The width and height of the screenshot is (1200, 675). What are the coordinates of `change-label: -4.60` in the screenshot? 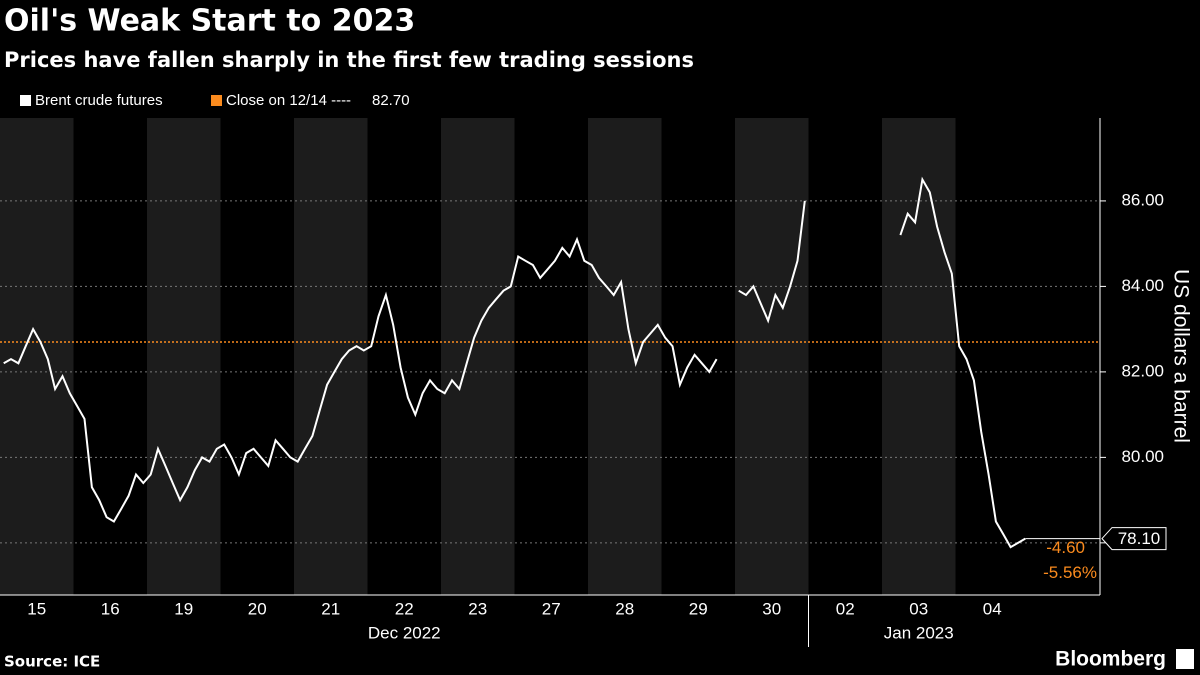 It's located at (1065, 547).